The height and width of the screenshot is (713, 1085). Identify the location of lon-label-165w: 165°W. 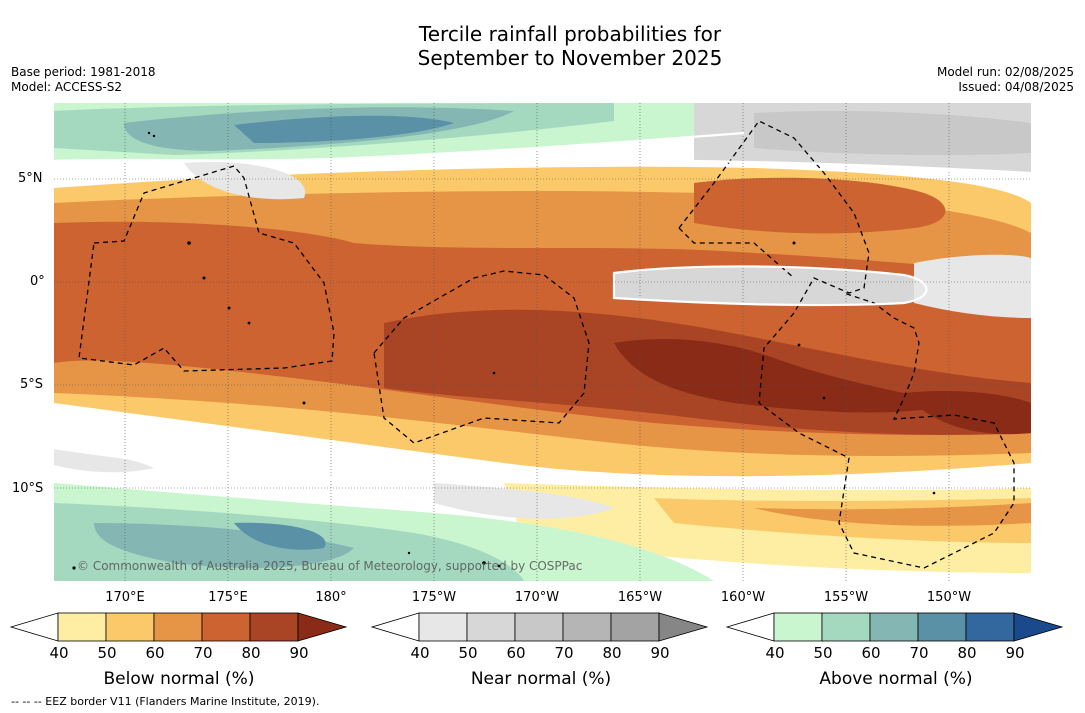
(640, 597).